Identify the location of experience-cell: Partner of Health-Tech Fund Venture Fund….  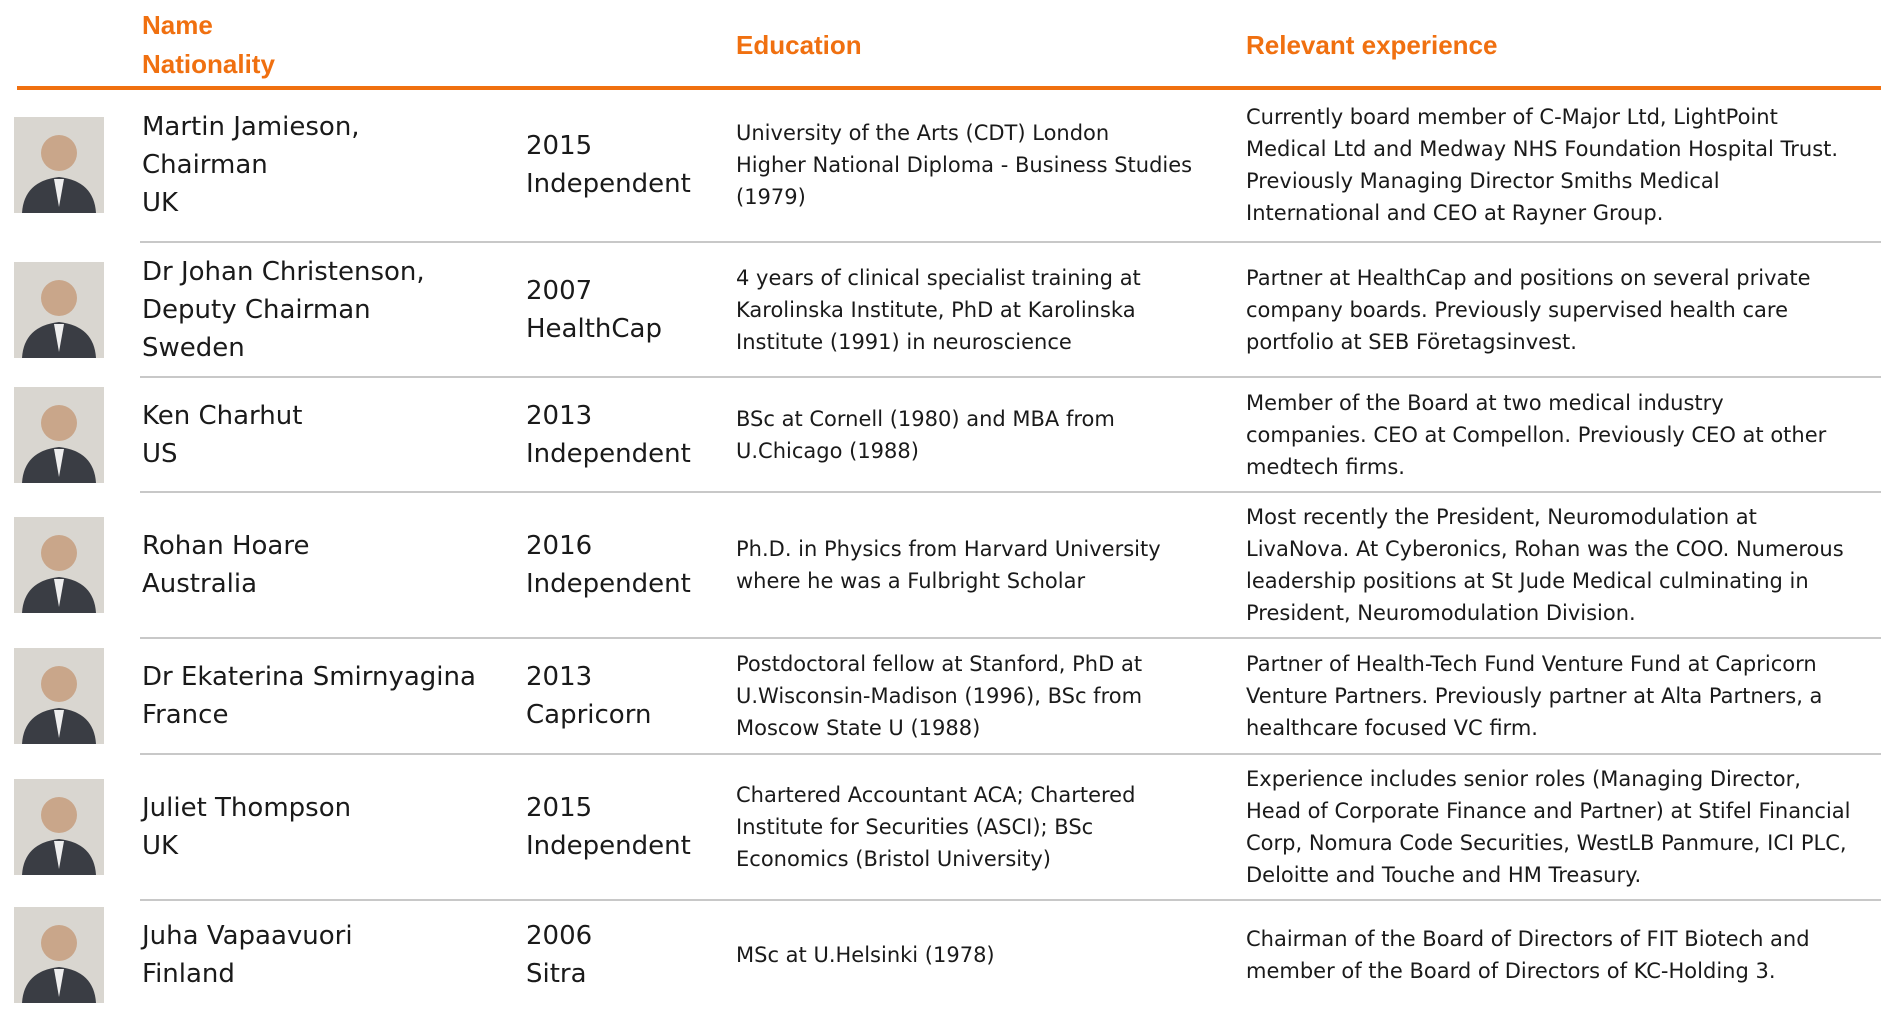
(1534, 696).